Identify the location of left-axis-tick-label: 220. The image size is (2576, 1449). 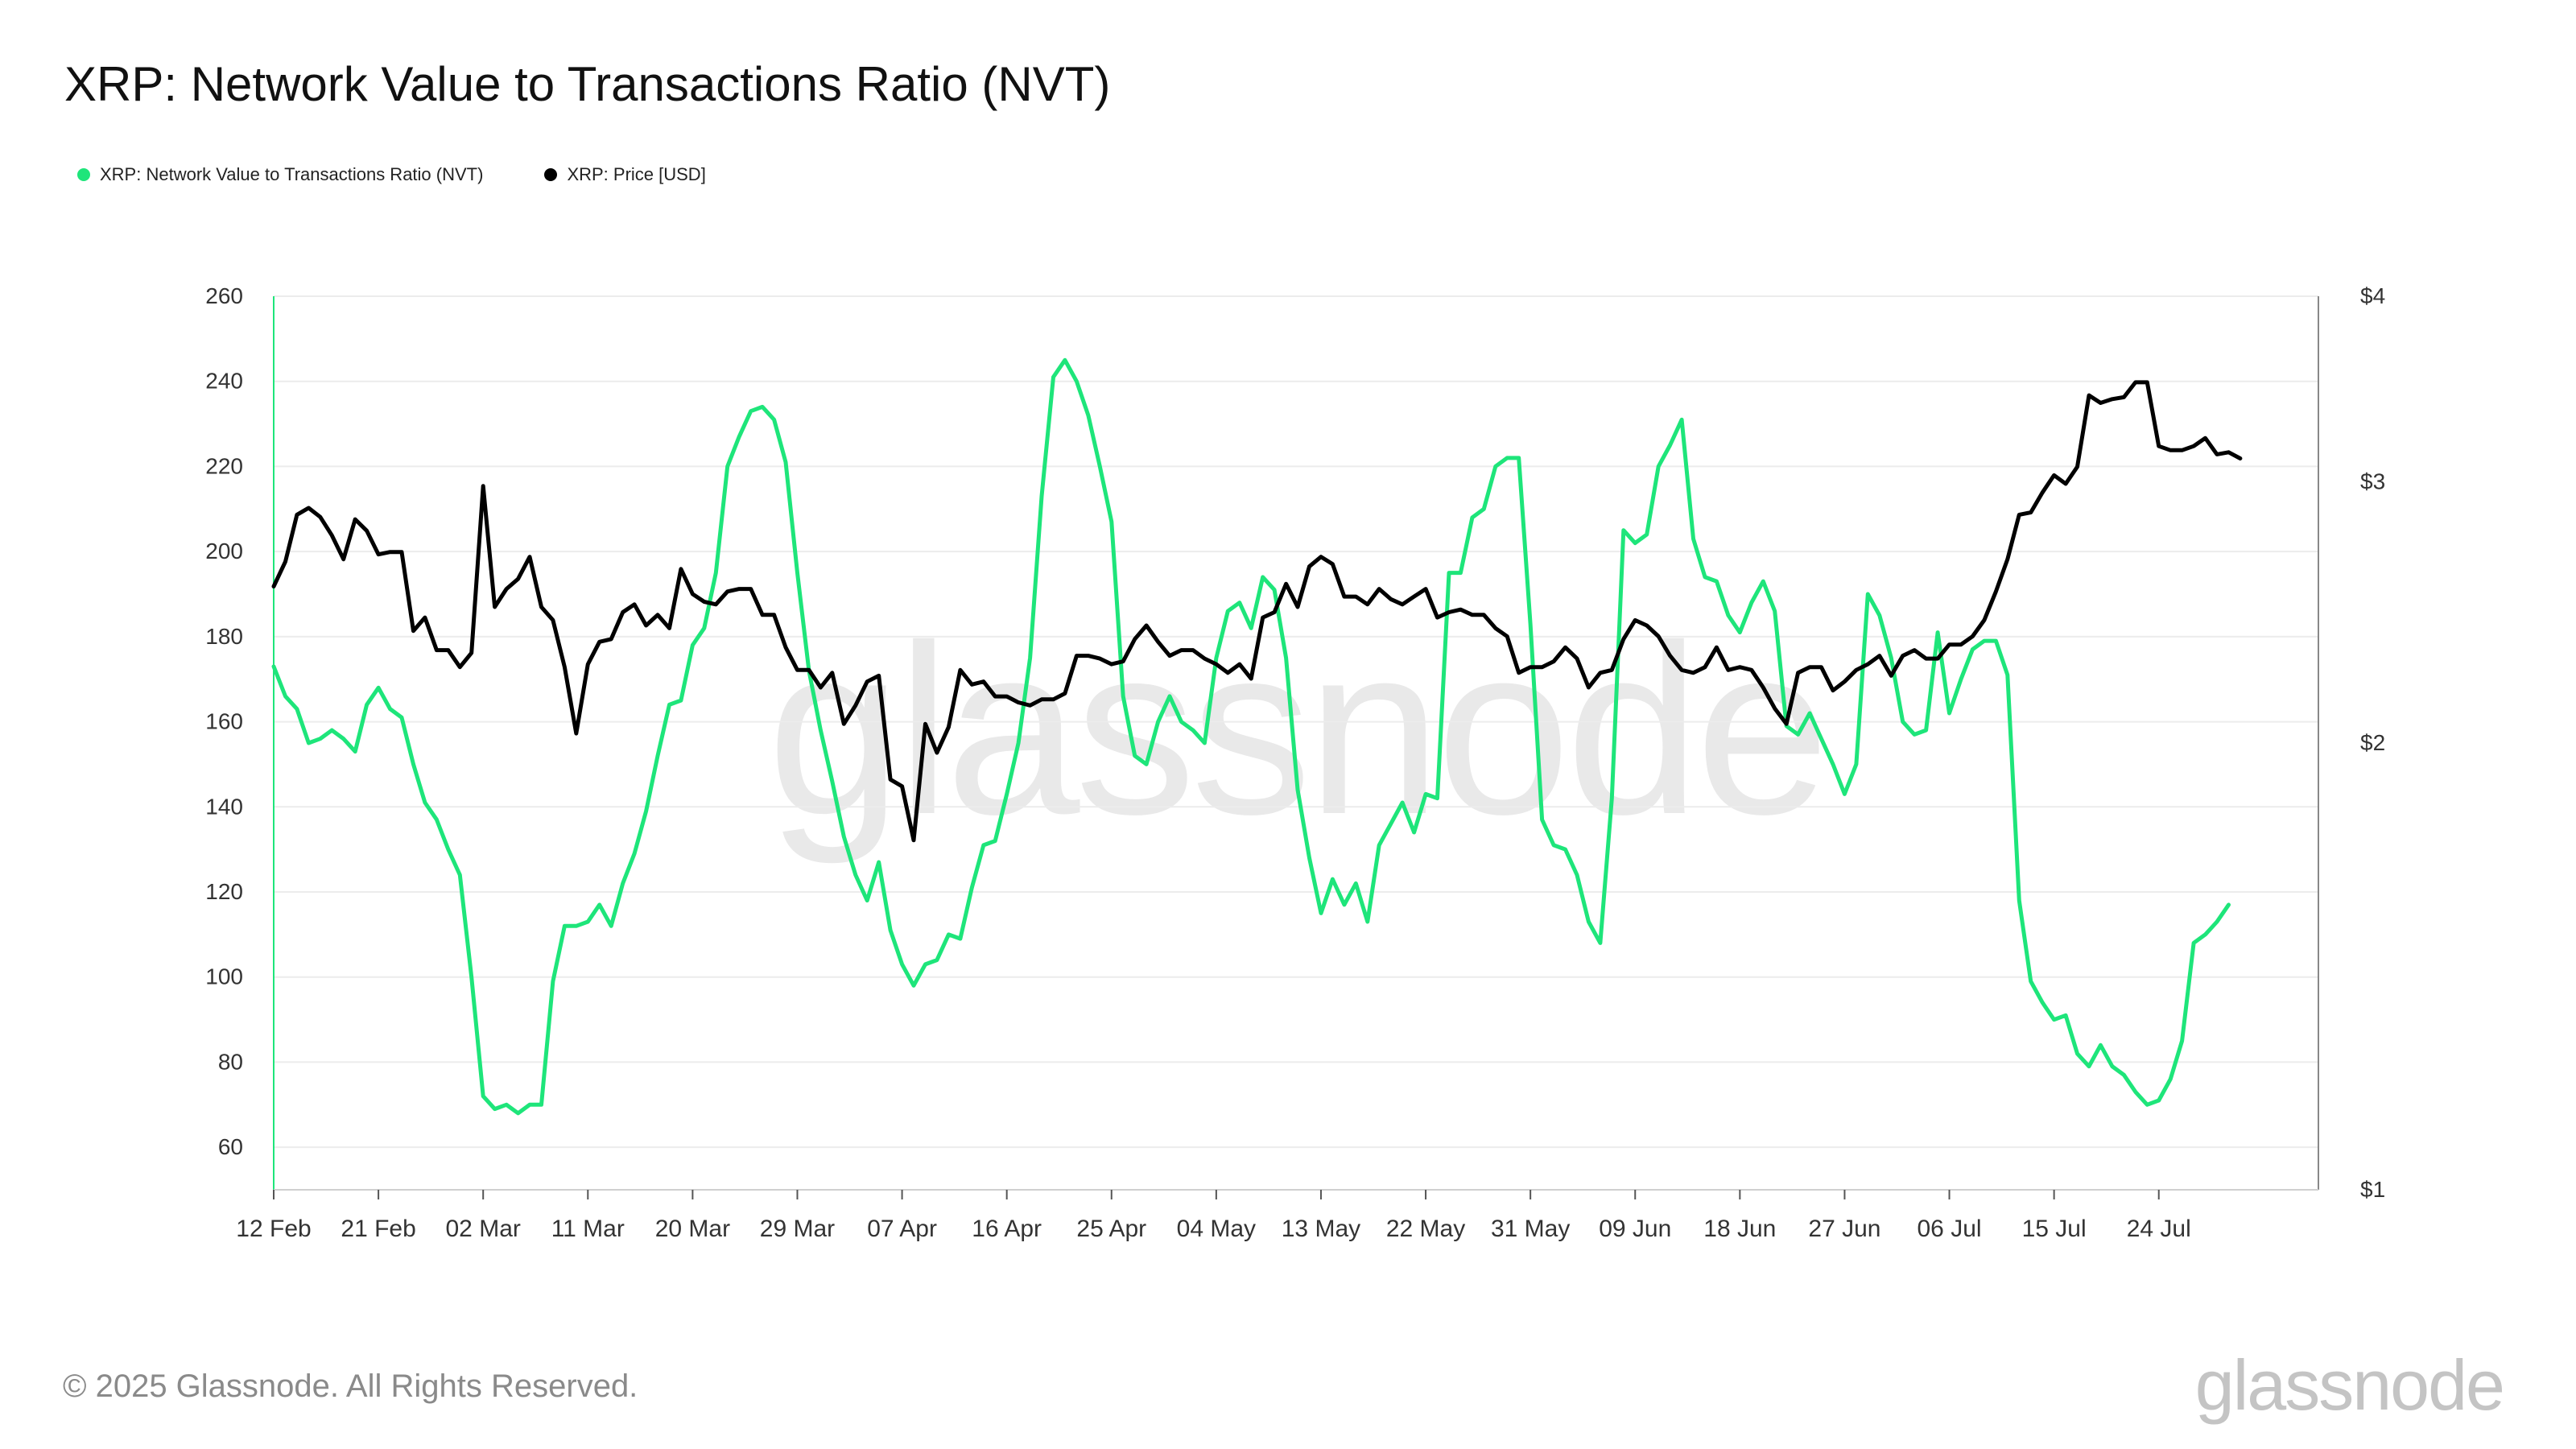
(224, 465).